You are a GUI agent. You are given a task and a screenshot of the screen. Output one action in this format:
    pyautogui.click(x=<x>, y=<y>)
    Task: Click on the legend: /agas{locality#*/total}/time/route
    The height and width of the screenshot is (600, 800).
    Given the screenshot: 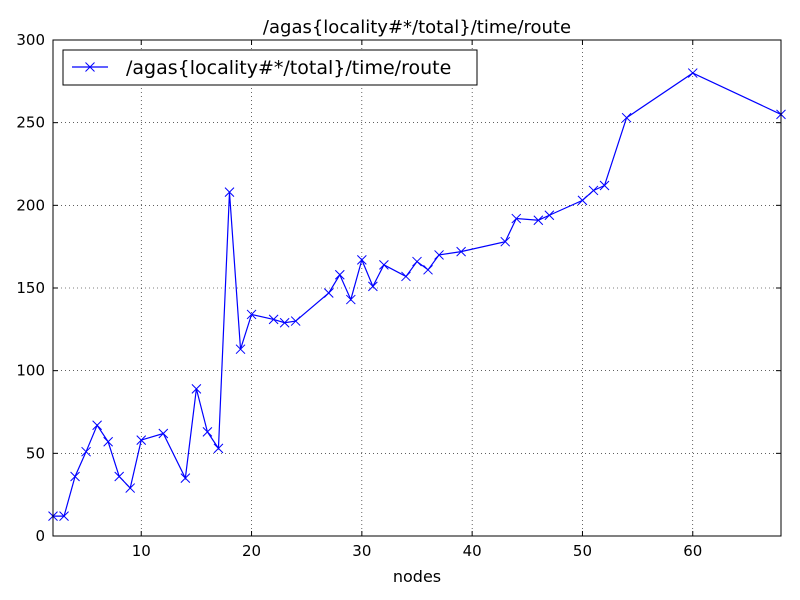 What is the action you would take?
    pyautogui.click(x=270, y=67)
    